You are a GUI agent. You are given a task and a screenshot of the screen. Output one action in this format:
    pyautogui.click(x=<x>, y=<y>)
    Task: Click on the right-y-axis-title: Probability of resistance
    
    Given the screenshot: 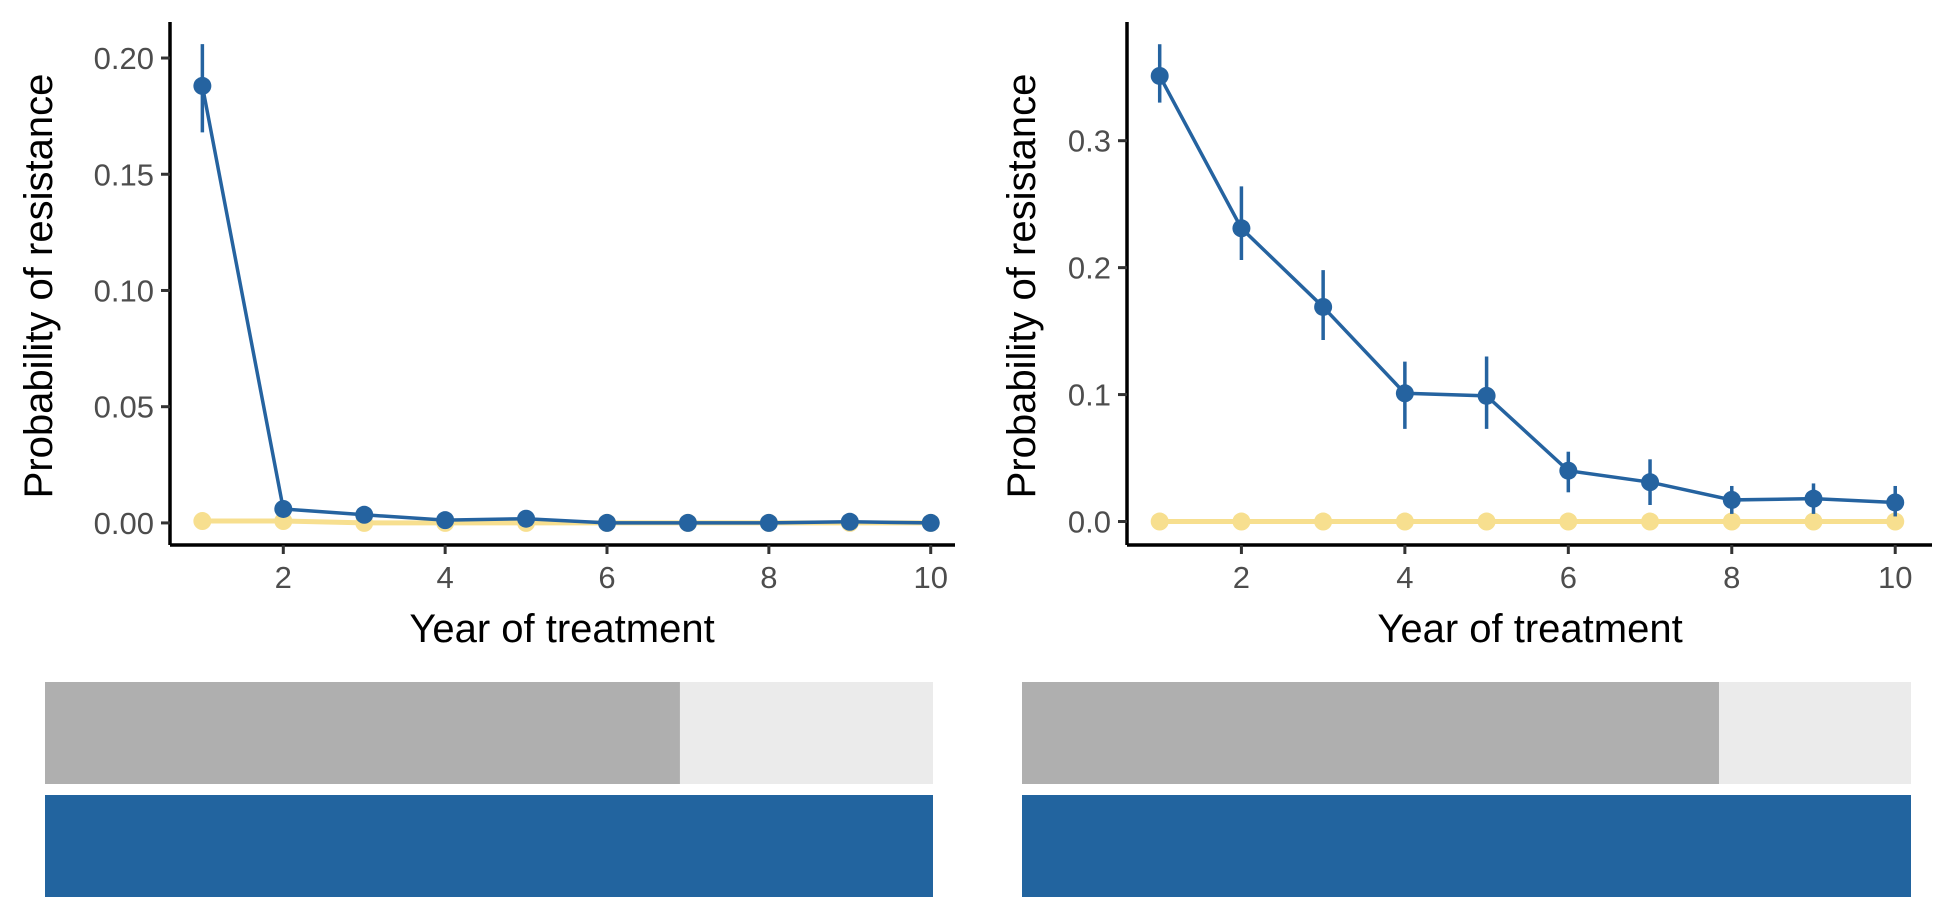 What is the action you would take?
    pyautogui.click(x=1022, y=286)
    